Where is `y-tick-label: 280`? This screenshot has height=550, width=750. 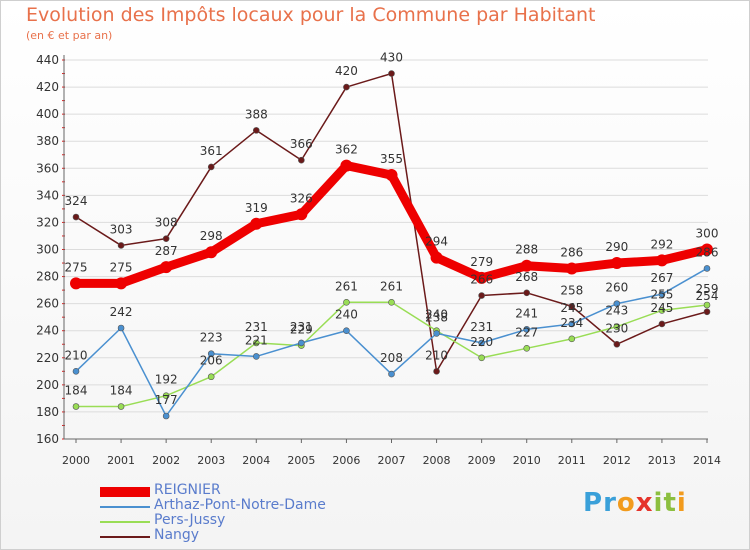 y-tick-label: 280 is located at coordinates (47, 277).